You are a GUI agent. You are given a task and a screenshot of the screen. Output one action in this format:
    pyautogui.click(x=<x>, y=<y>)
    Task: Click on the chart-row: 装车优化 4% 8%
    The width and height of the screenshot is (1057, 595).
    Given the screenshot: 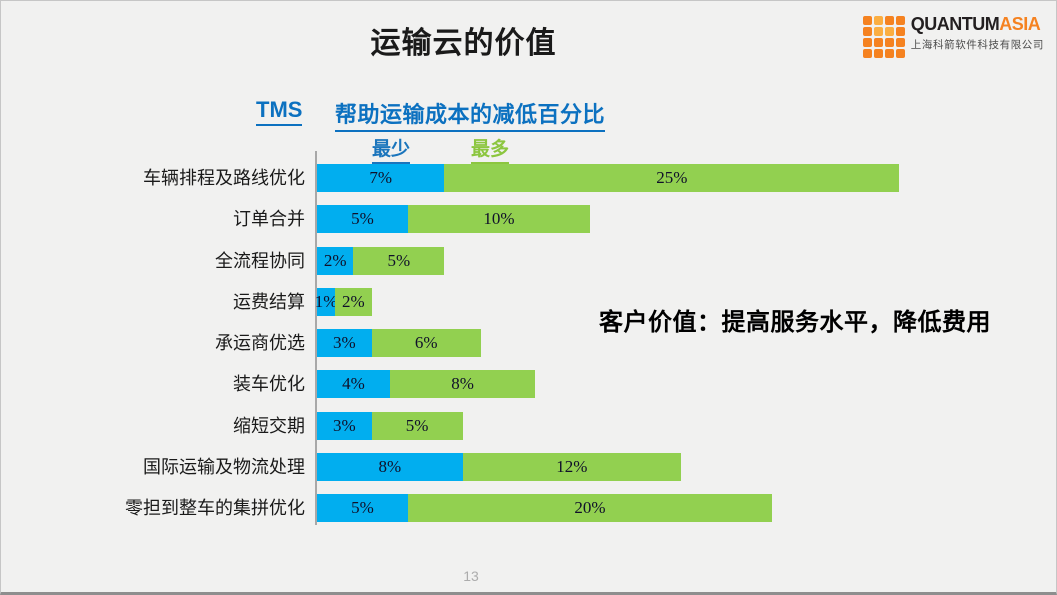 What is the action you would take?
    pyautogui.click(x=471, y=390)
    